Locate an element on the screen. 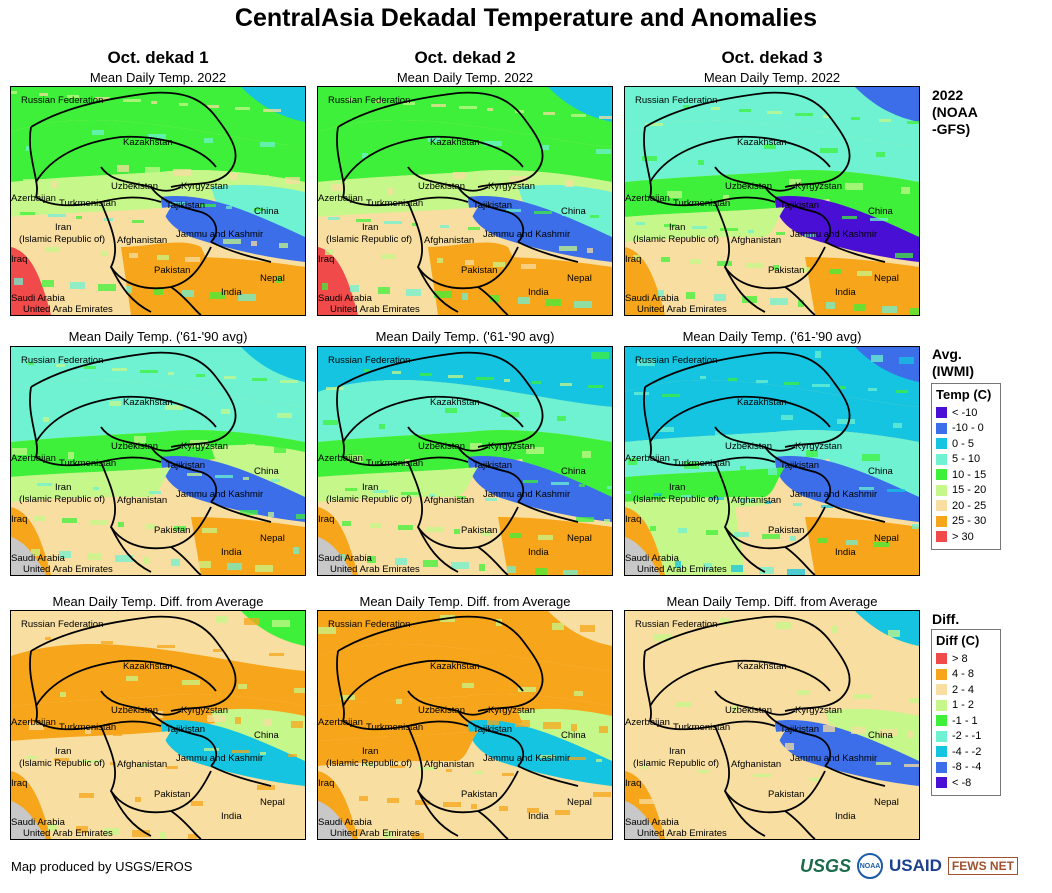  legend-item: 2 - 4 is located at coordinates (966, 690).